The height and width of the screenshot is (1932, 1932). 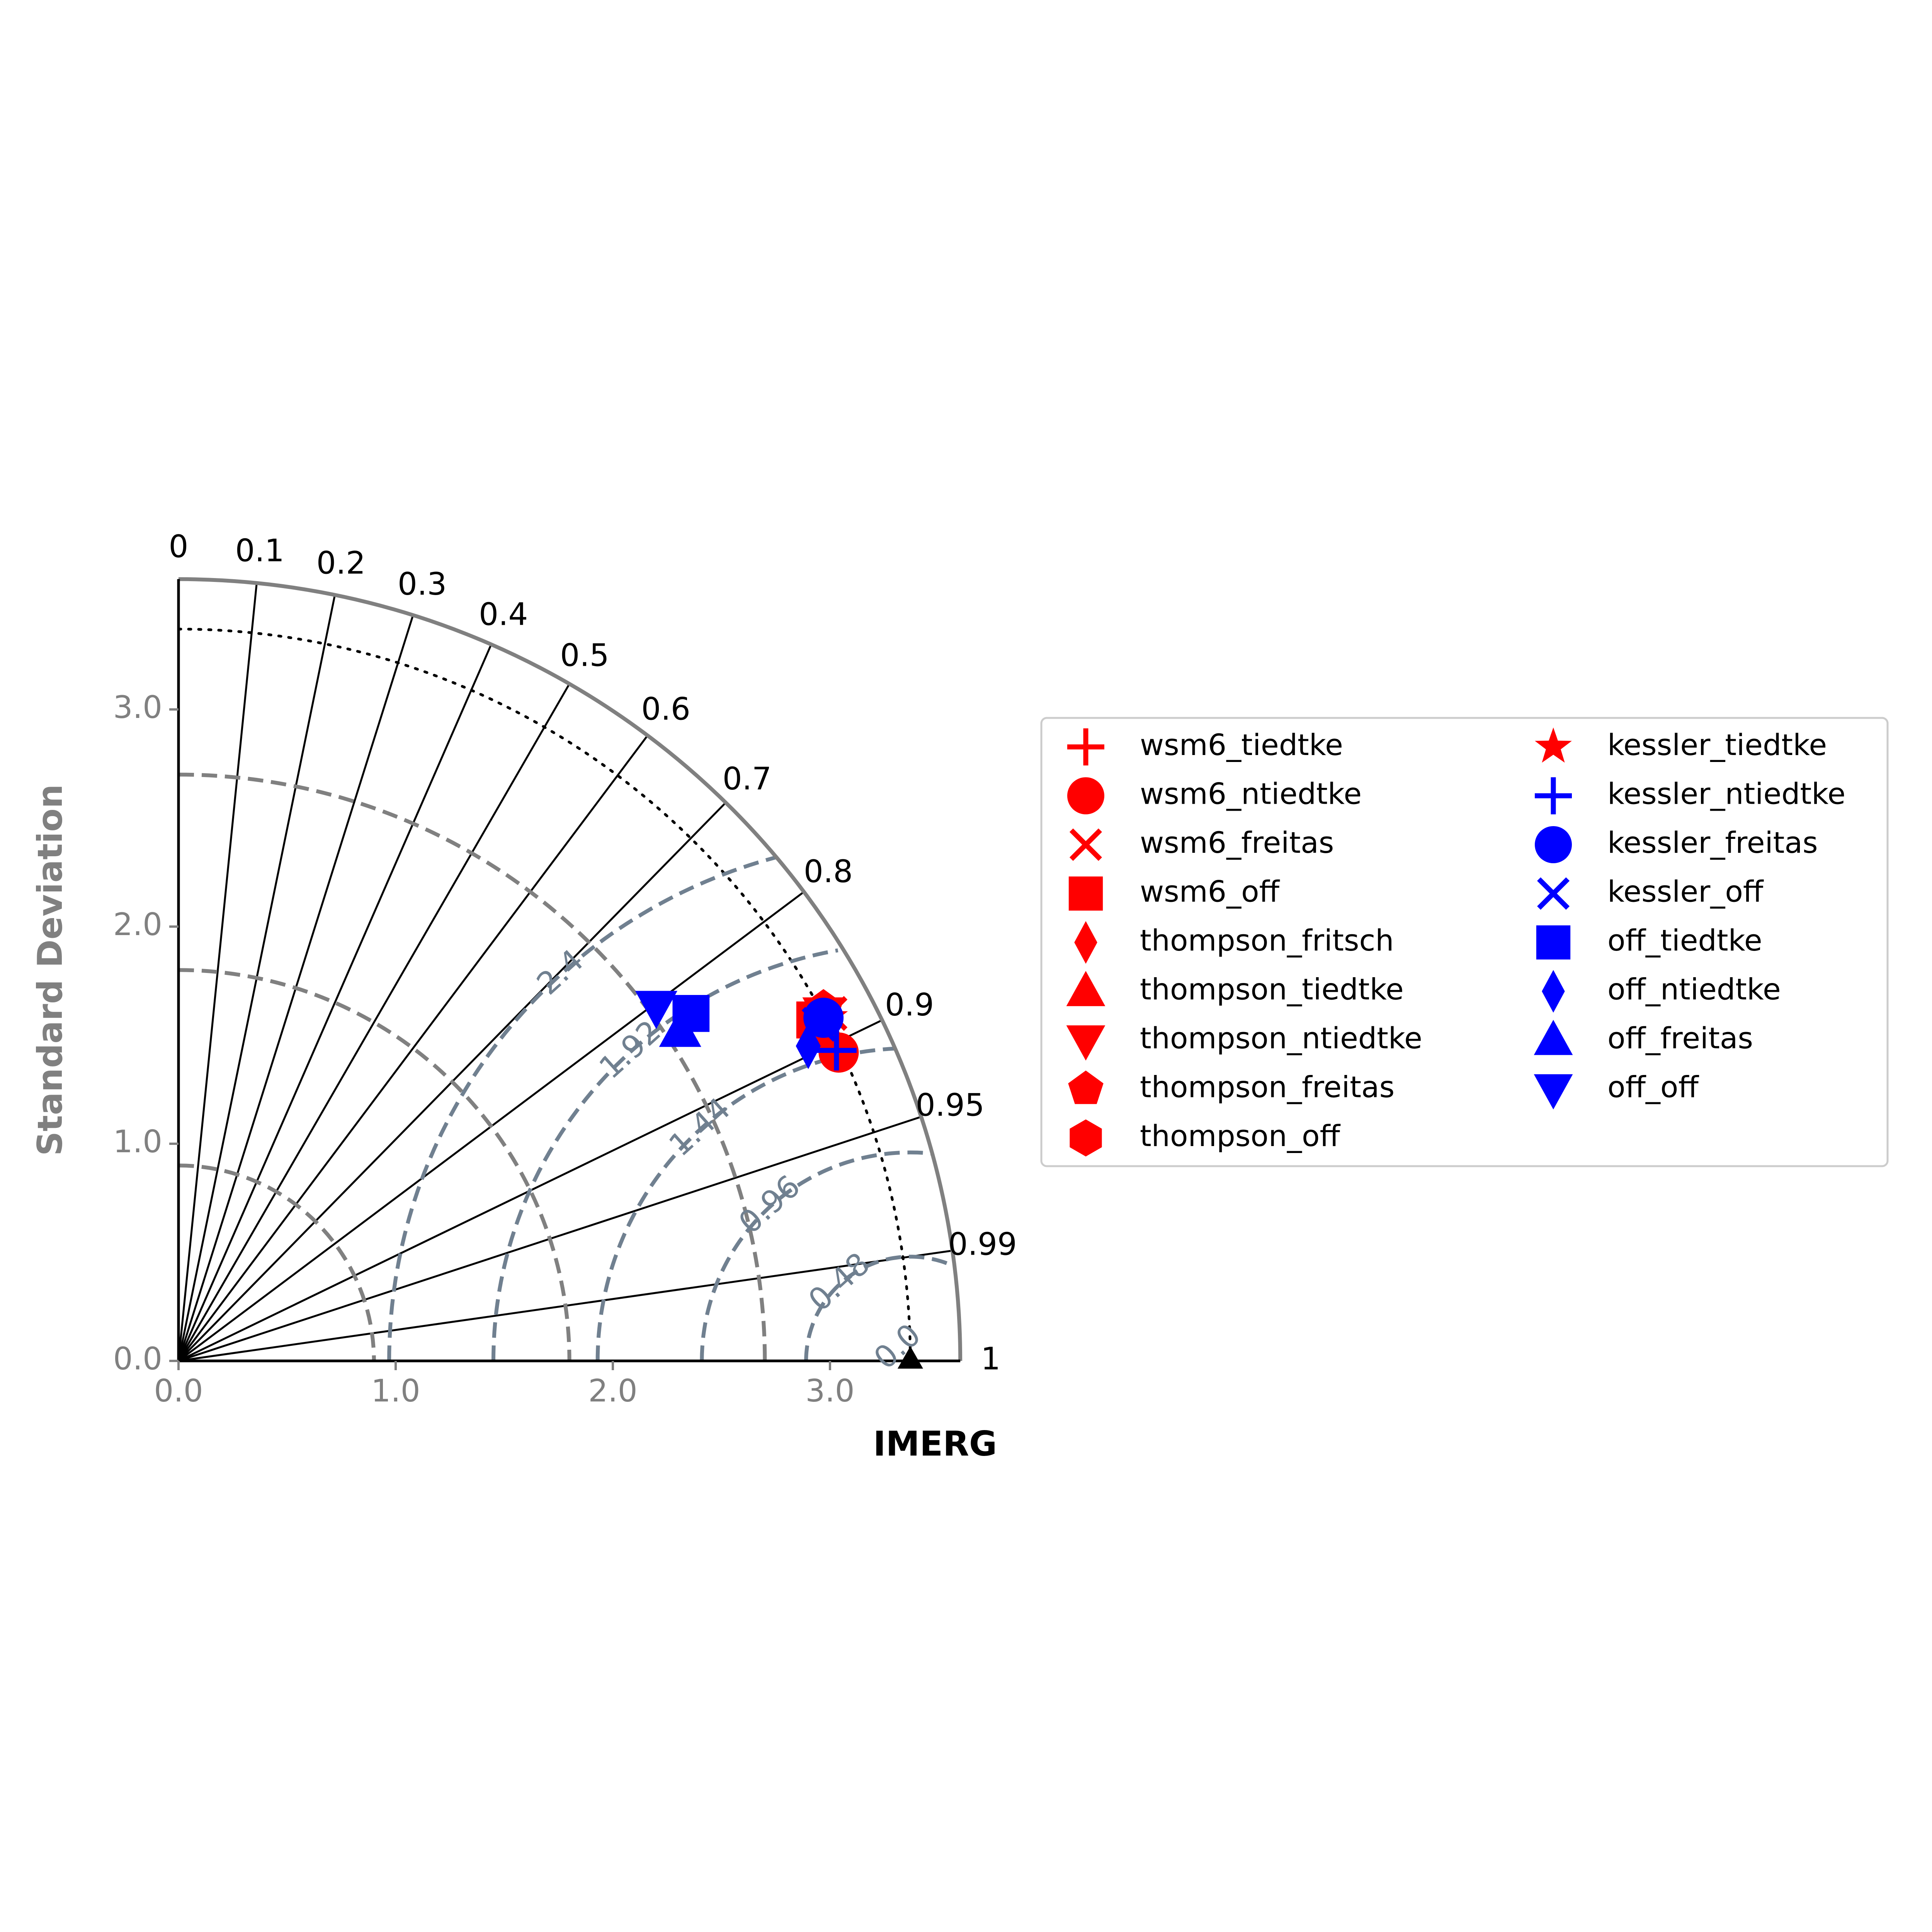 What do you see at coordinates (259, 551) in the screenshot?
I see `correlation-tick-label: 0.1` at bounding box center [259, 551].